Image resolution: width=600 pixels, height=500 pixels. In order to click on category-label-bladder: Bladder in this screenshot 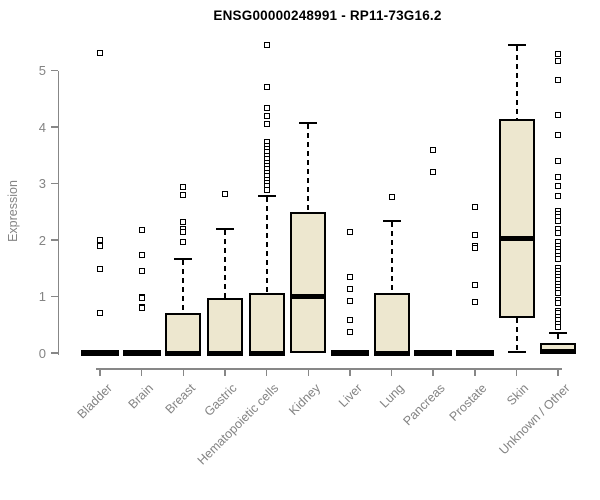, I will do `click(94, 401)`.